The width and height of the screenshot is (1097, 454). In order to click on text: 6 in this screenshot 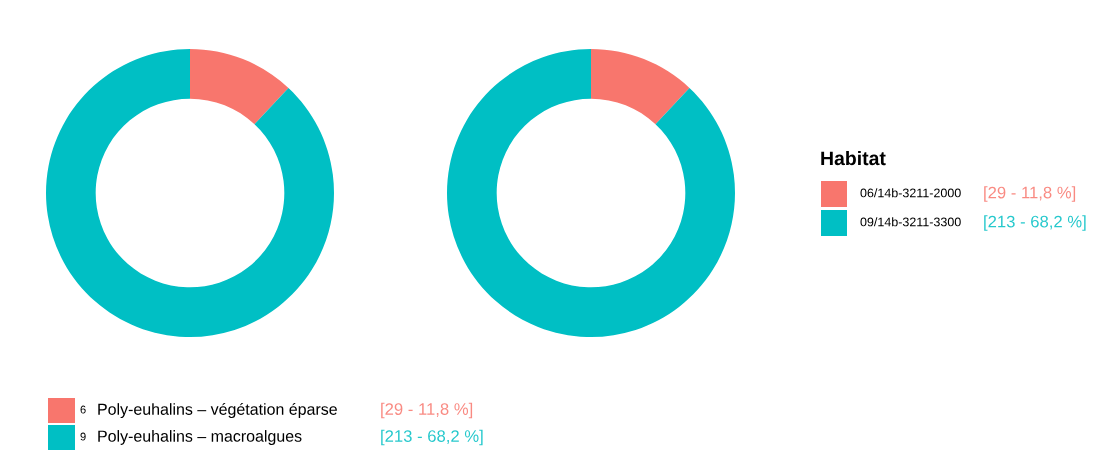, I will do `click(83, 409)`.